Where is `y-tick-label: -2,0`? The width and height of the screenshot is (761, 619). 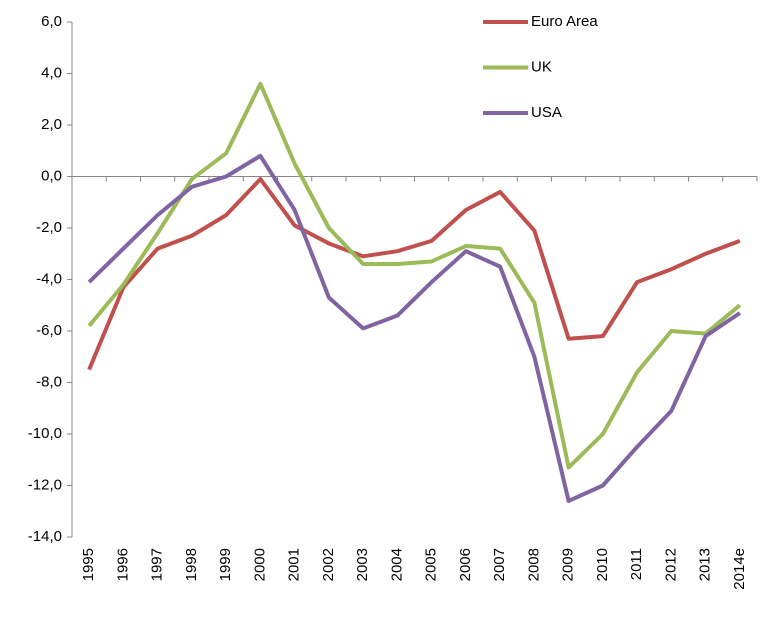
y-tick-label: -2,0 is located at coordinates (49, 227).